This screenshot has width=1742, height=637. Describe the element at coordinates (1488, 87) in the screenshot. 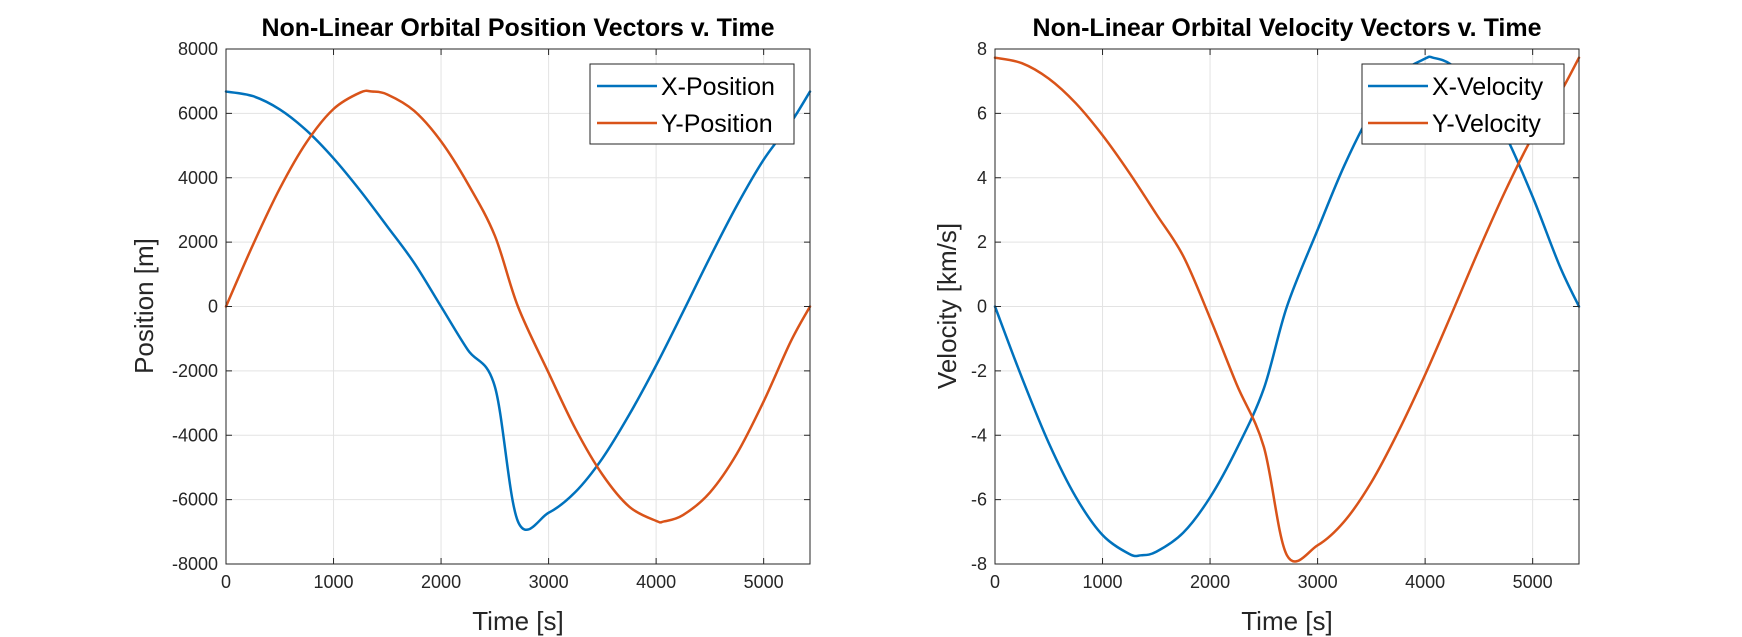

I see `legend-label-x-velocity: X-Velocity` at that location.